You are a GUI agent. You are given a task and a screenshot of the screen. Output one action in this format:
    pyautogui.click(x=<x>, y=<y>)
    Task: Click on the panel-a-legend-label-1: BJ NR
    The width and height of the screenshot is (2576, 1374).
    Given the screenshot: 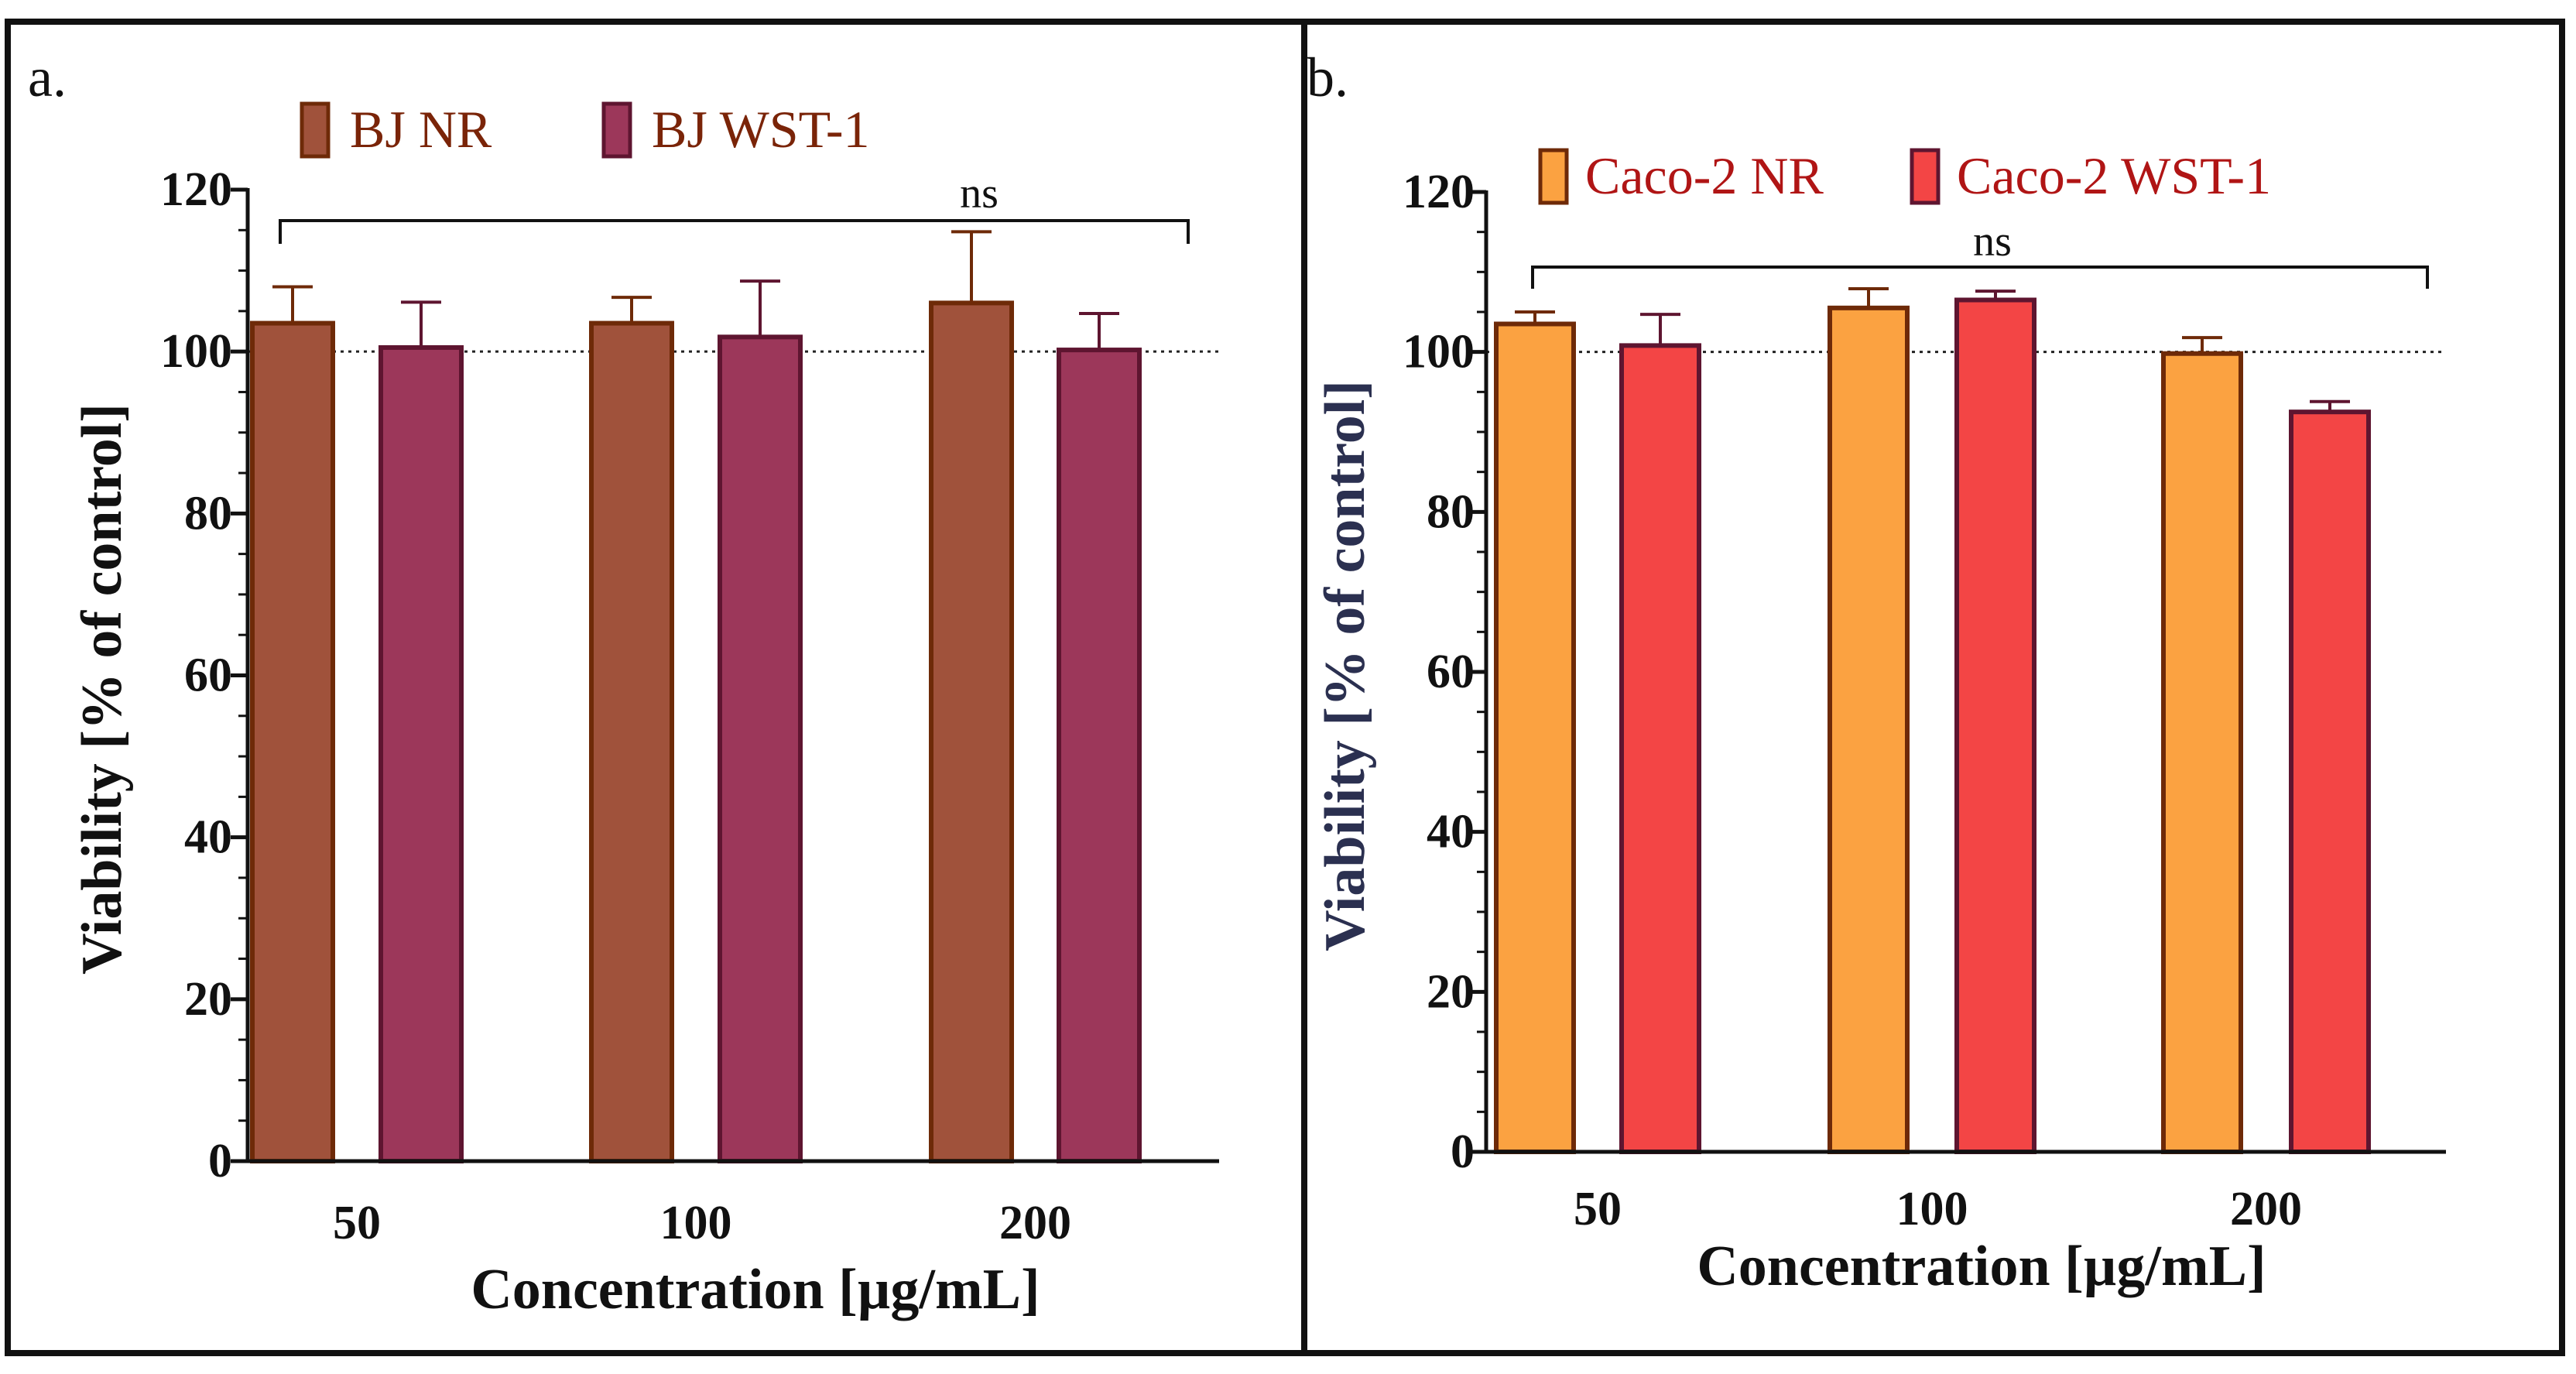 What is the action you would take?
    pyautogui.click(x=421, y=129)
    